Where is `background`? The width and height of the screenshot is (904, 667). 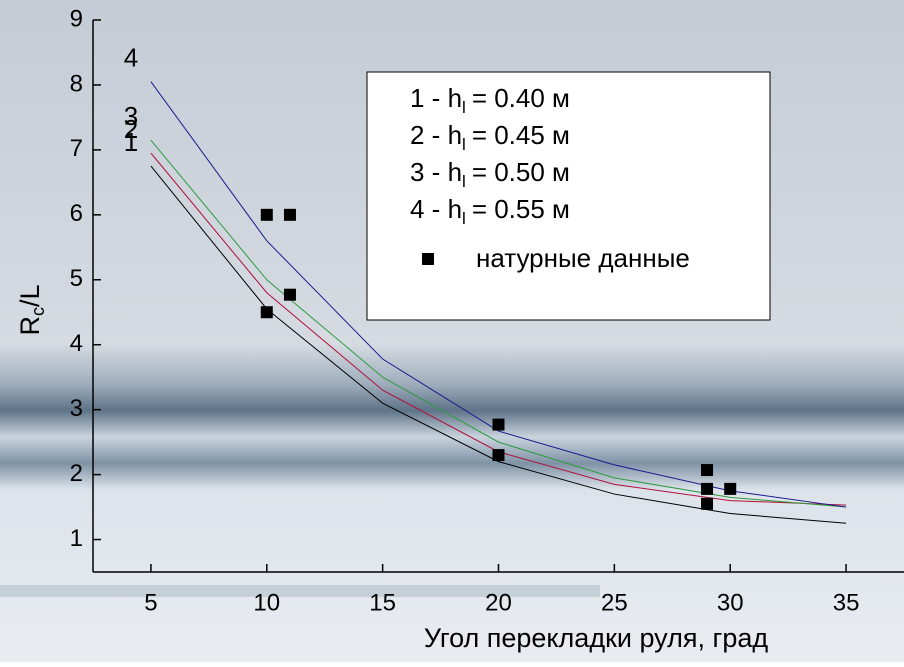 background is located at coordinates (300, 591).